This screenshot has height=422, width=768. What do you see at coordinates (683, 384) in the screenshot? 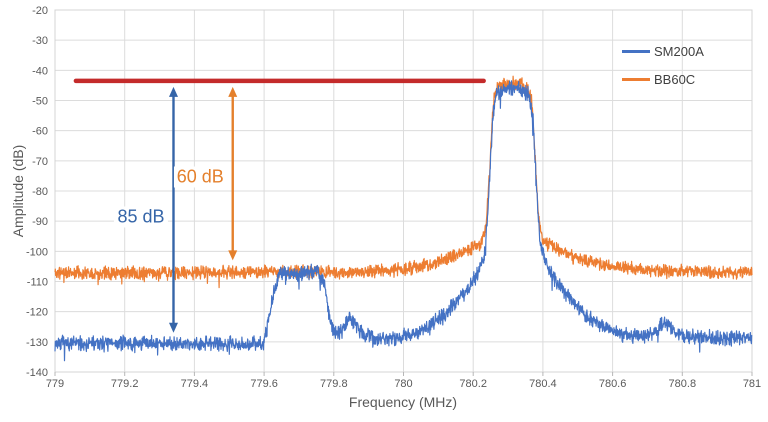
I see `x-tick-label: 780.8` at bounding box center [683, 384].